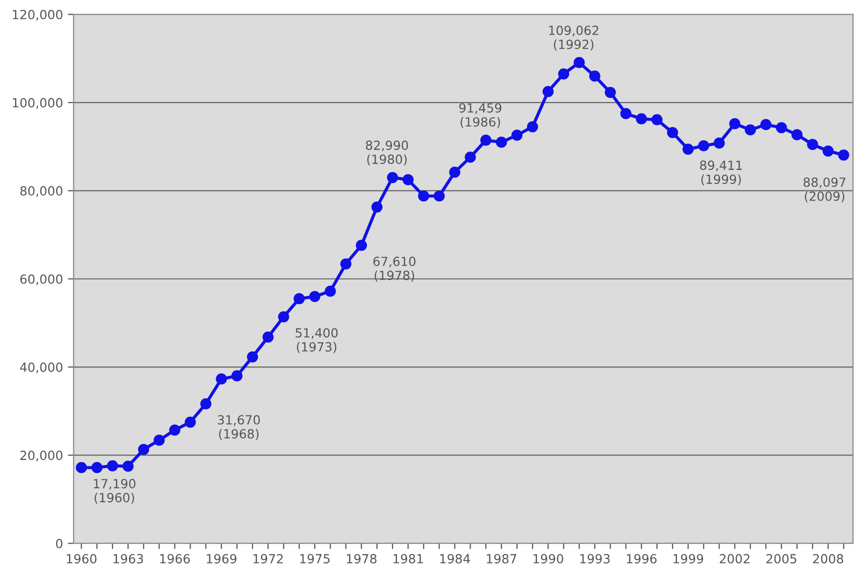 The width and height of the screenshot is (866, 575). What do you see at coordinates (37, 15) in the screenshot?
I see `y-tick-label: 120,000` at bounding box center [37, 15].